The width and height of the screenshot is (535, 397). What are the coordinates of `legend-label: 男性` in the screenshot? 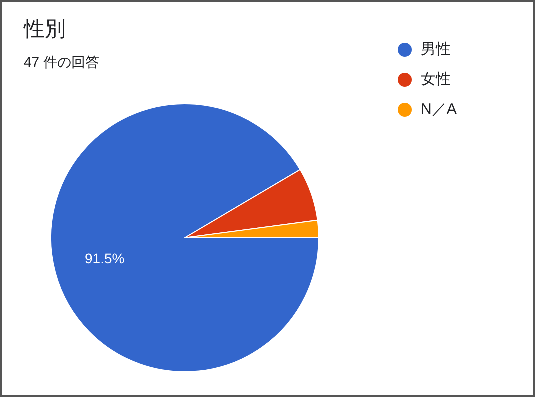 It's located at (436, 49).